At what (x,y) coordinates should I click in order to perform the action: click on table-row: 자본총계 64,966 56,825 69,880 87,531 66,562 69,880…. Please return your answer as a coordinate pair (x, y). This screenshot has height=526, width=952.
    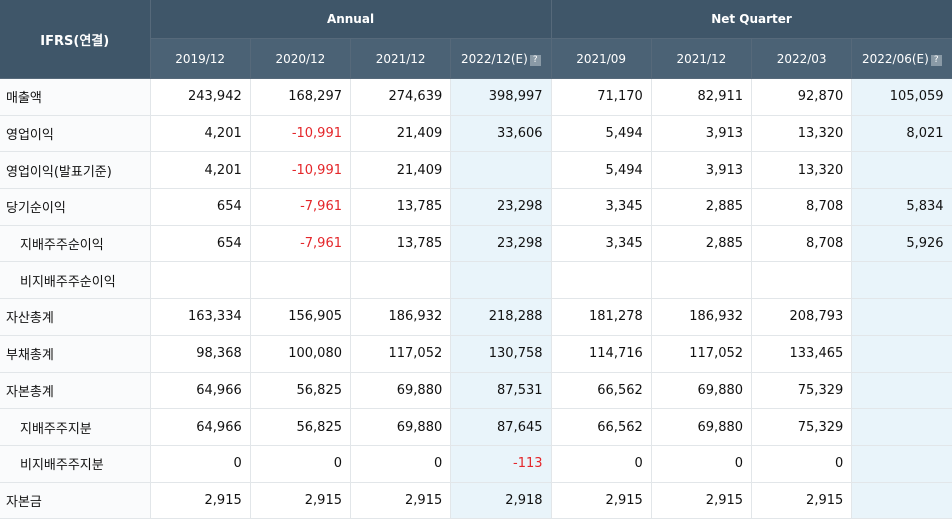
    Looking at the image, I should click on (476, 391).